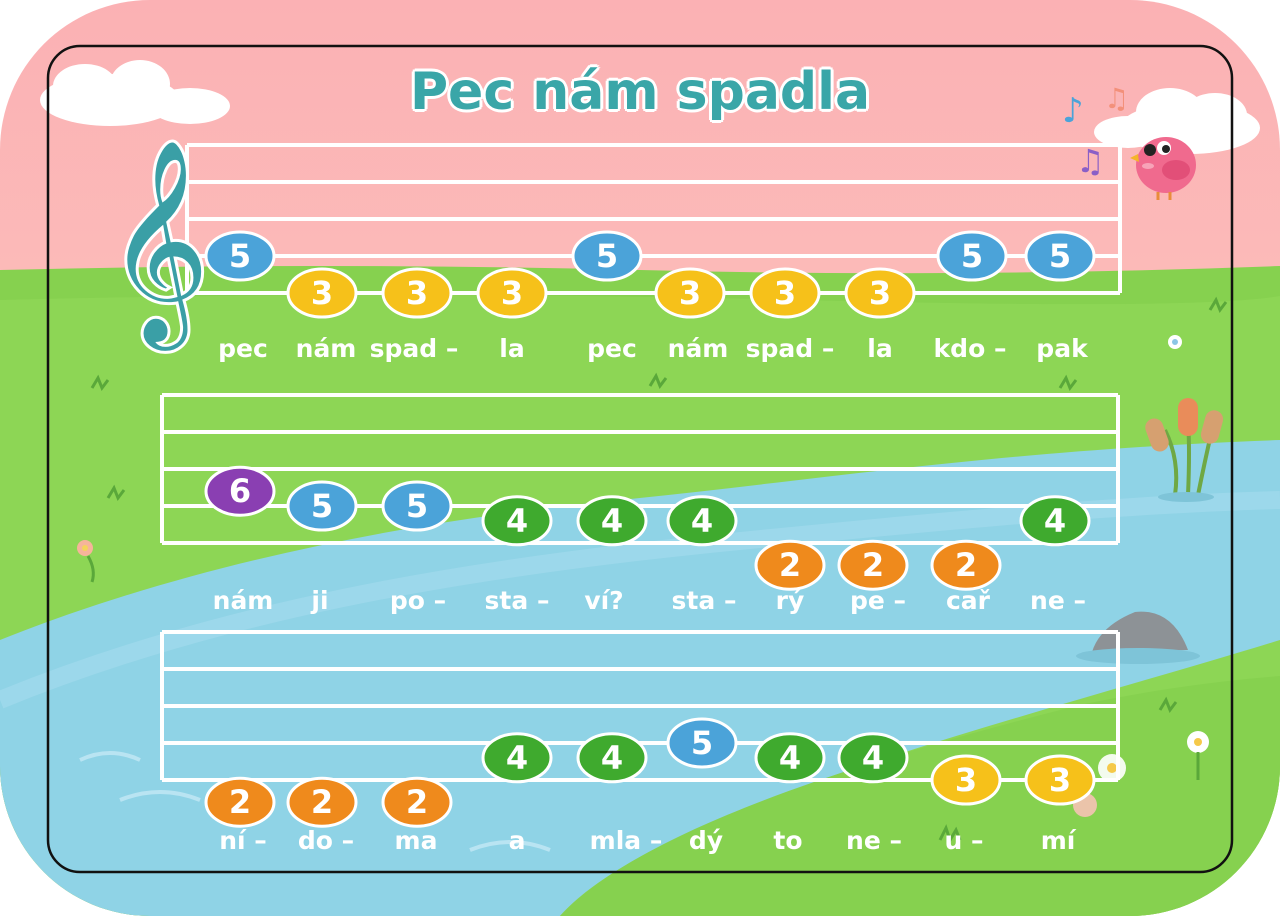  What do you see at coordinates (1163, 168) in the screenshot?
I see `pink-bird-icon` at bounding box center [1163, 168].